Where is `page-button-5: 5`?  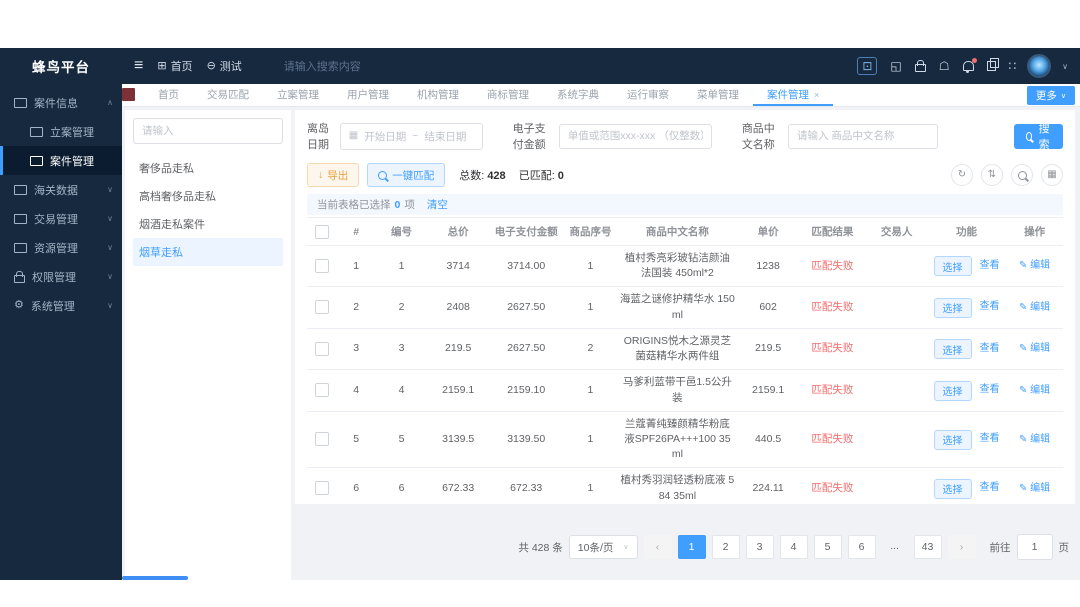
page-button-5: 5 is located at coordinates (827, 547).